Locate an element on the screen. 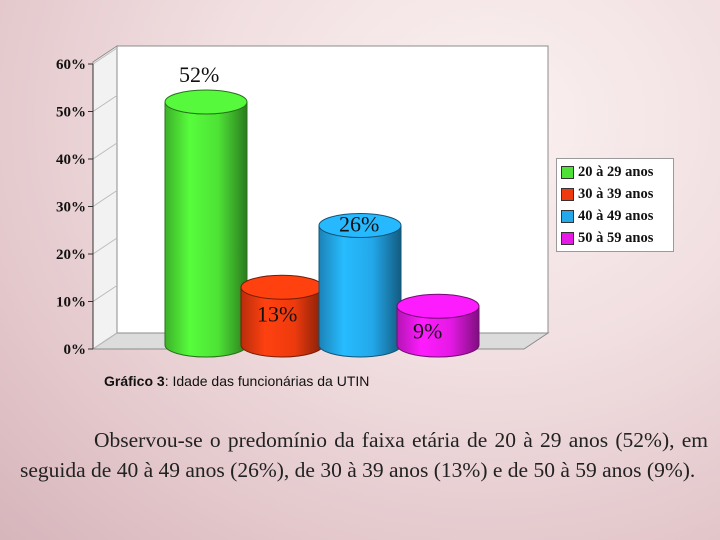  data-label: 26% is located at coordinates (359, 224).